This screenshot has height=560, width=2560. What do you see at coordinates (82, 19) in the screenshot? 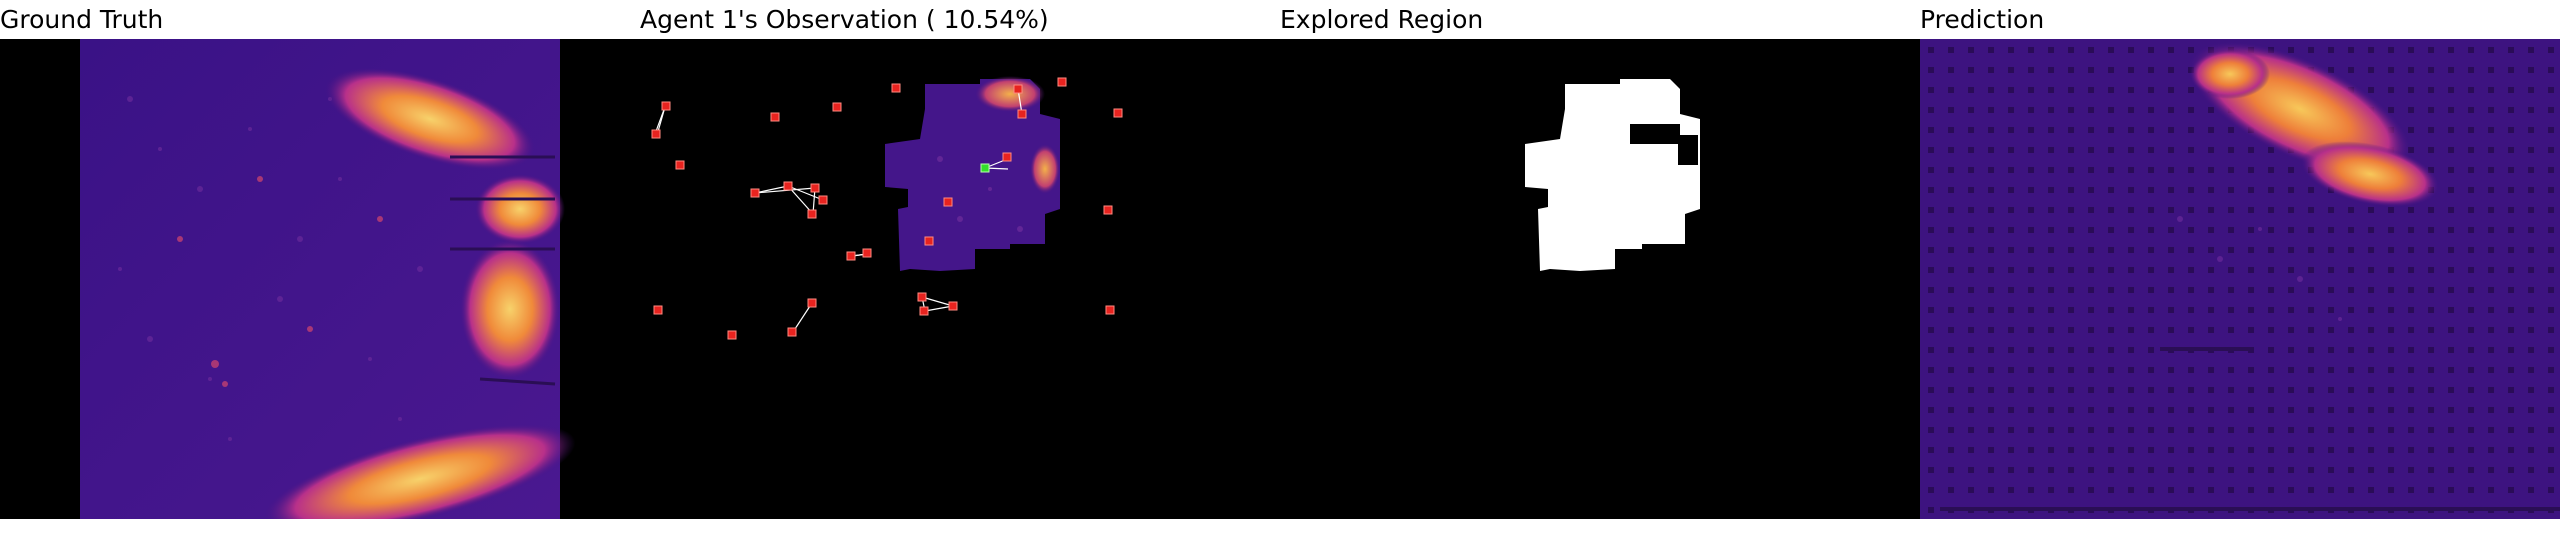
I see `ground-truth-title: Ground Truth` at bounding box center [82, 19].